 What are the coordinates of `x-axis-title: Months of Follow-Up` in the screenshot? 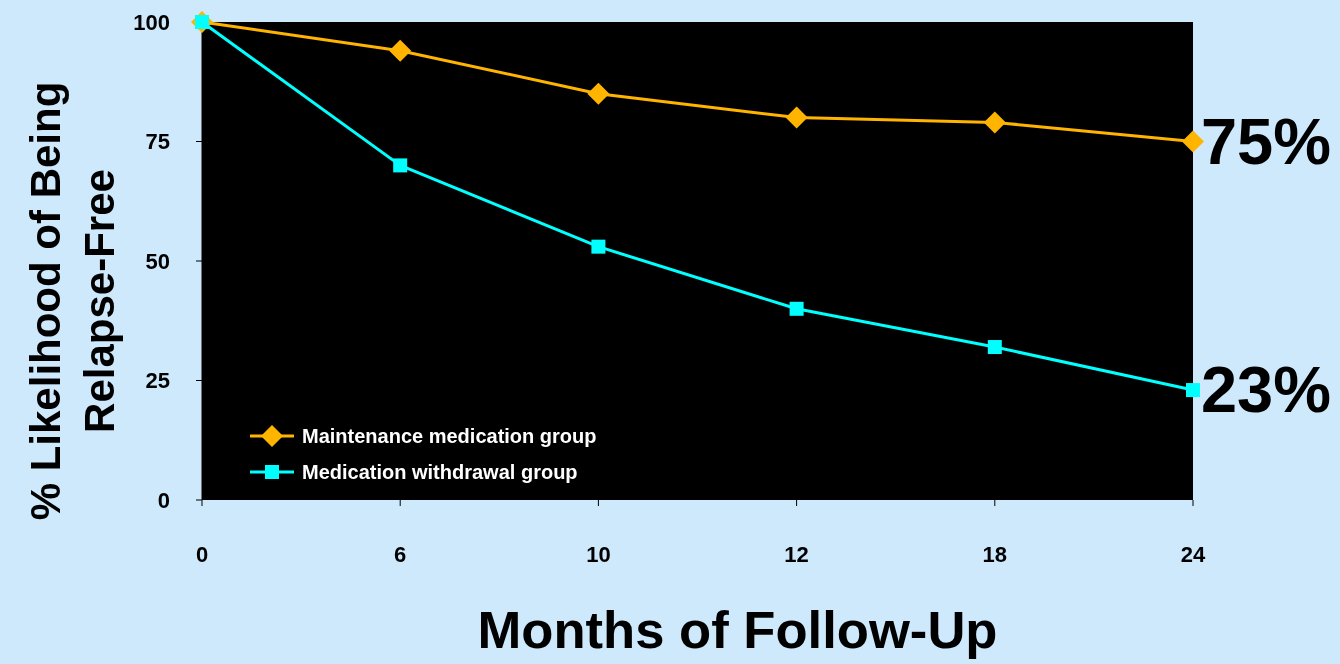 It's located at (737, 630).